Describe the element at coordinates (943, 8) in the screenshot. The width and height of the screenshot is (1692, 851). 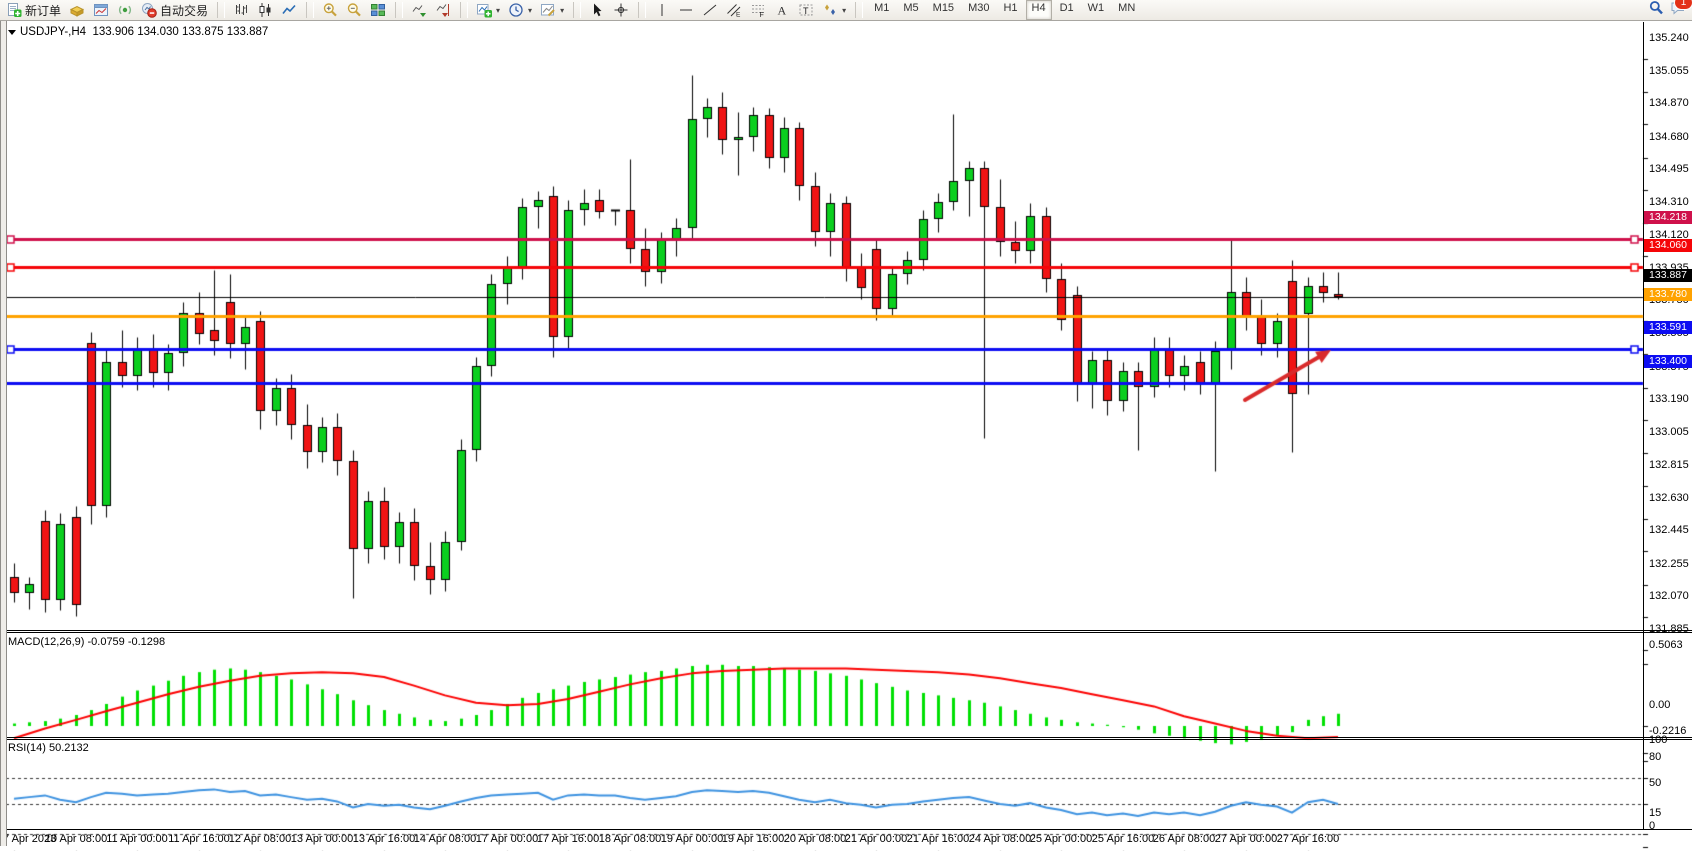
I see `timeframe-m15: M15` at that location.